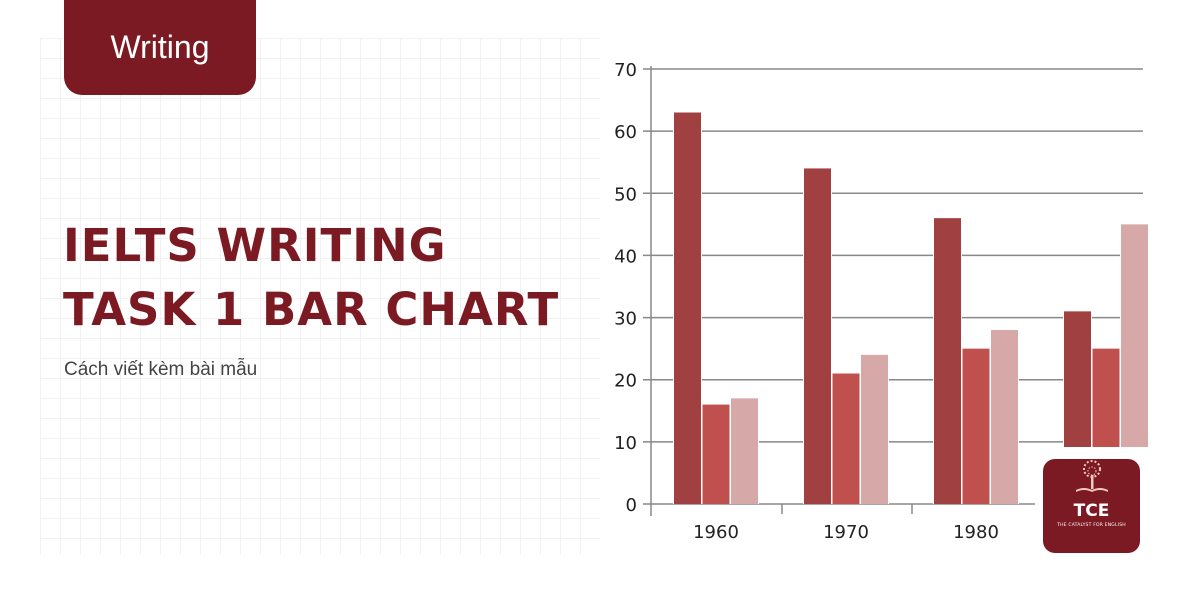  What do you see at coordinates (625, 256) in the screenshot?
I see `y-tick-label: 40` at bounding box center [625, 256].